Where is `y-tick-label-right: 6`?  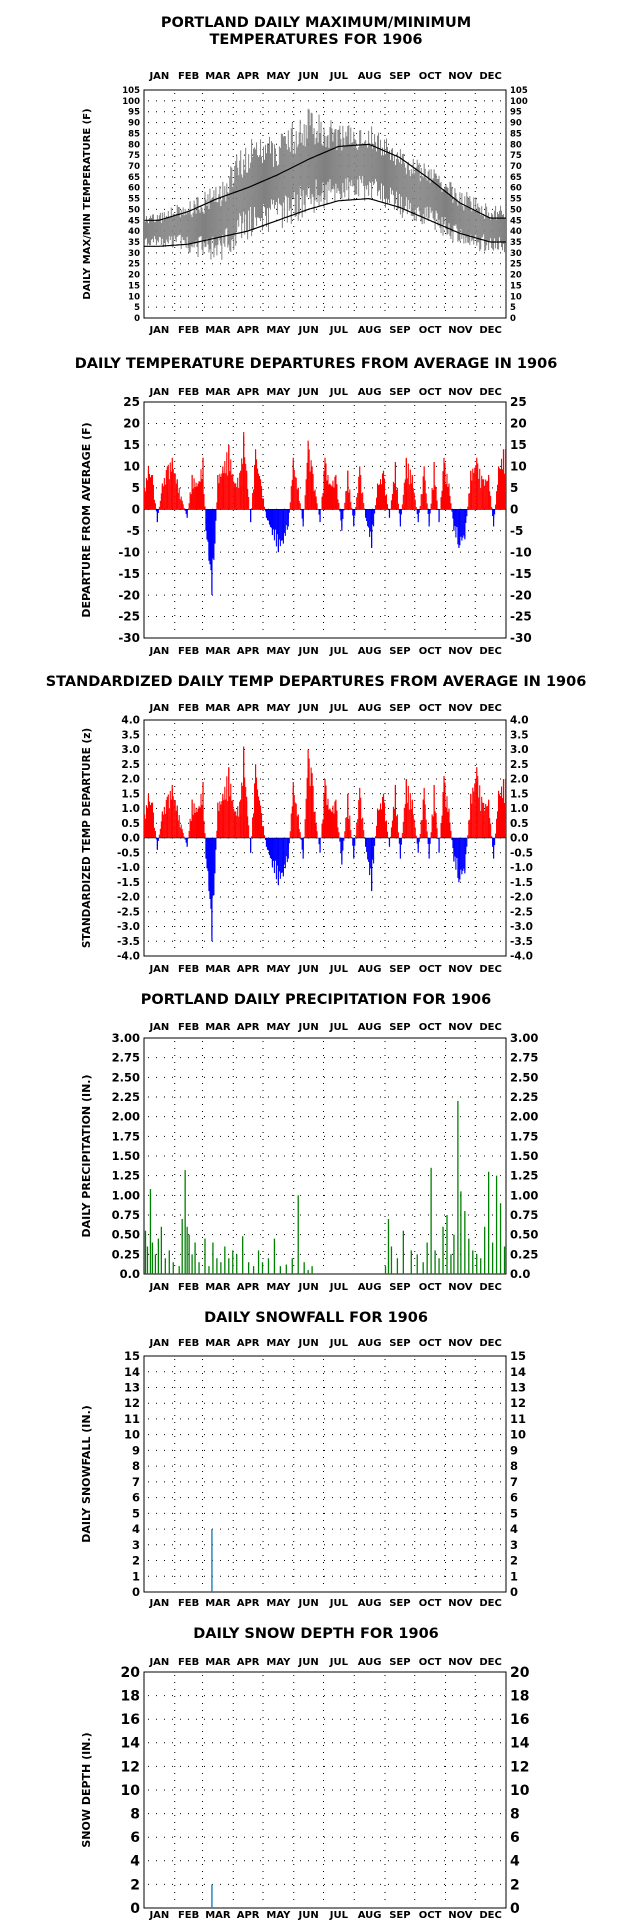
y-tick-label-right: 6 is located at coordinates (515, 1838).